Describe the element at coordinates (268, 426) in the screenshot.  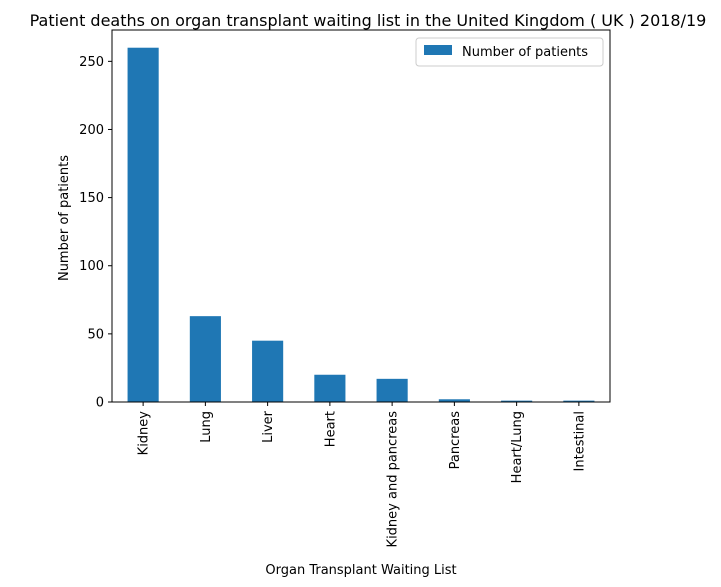
I see `x-tick-label: Liver` at that location.